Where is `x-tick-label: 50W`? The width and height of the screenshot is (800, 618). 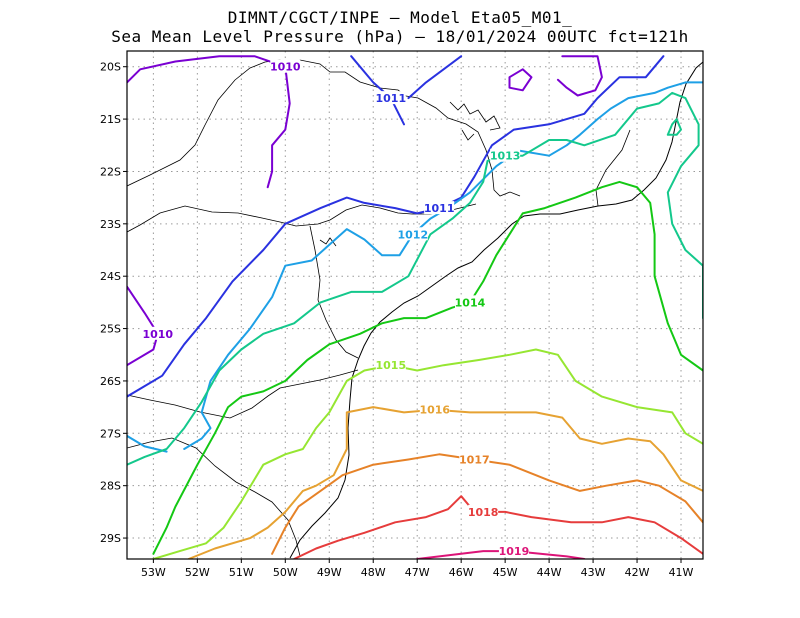
x-tick-label: 50W is located at coordinates (285, 572).